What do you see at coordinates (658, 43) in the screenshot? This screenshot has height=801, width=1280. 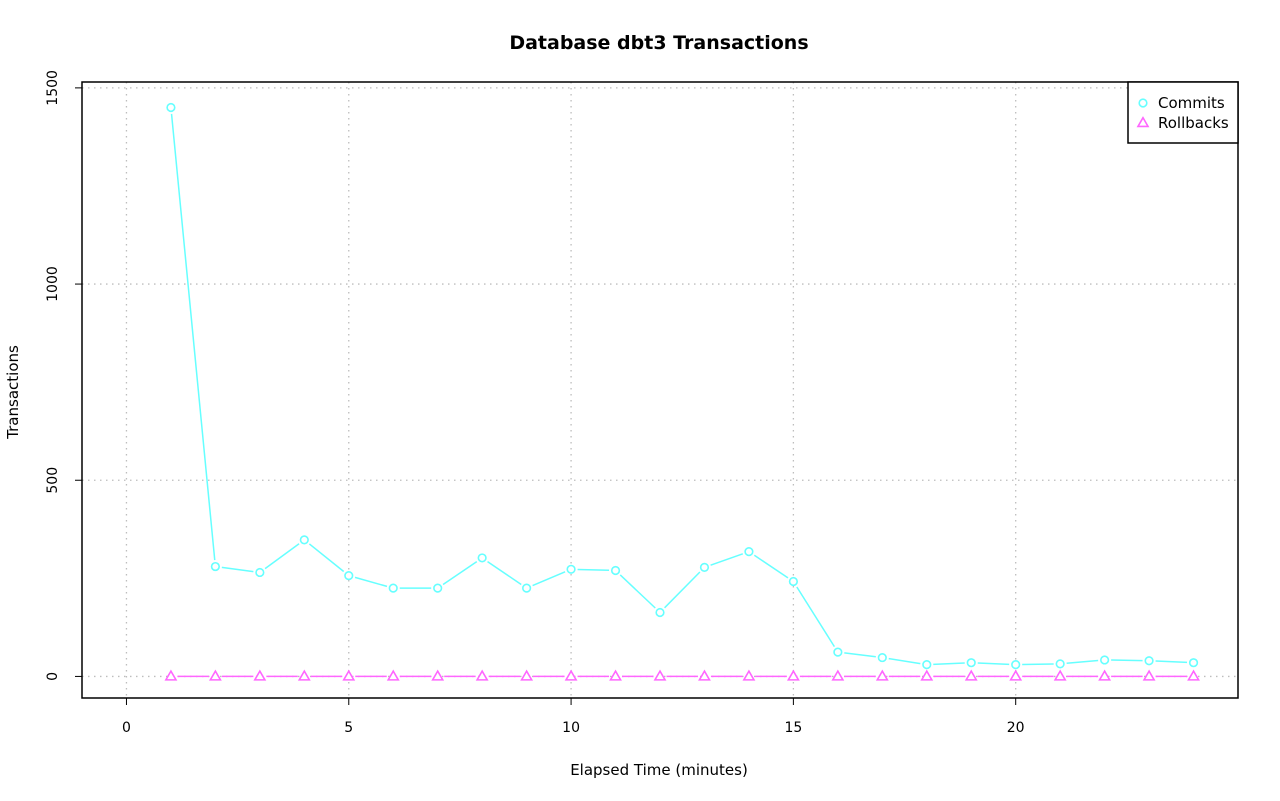 I see `chart-title: Database dbt3 Transactions` at bounding box center [658, 43].